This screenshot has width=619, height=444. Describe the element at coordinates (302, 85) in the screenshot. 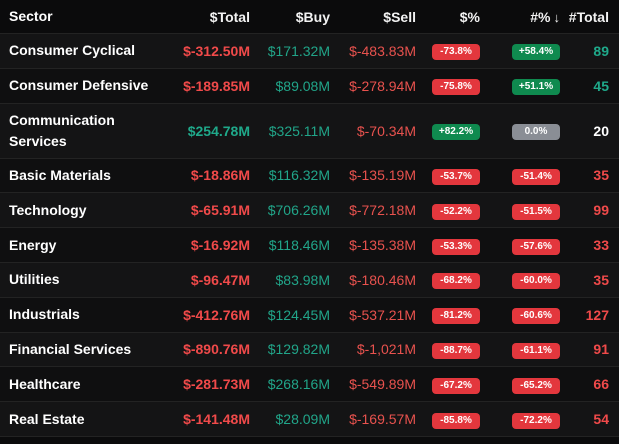

I see `buy-value: $89.08M` at that location.